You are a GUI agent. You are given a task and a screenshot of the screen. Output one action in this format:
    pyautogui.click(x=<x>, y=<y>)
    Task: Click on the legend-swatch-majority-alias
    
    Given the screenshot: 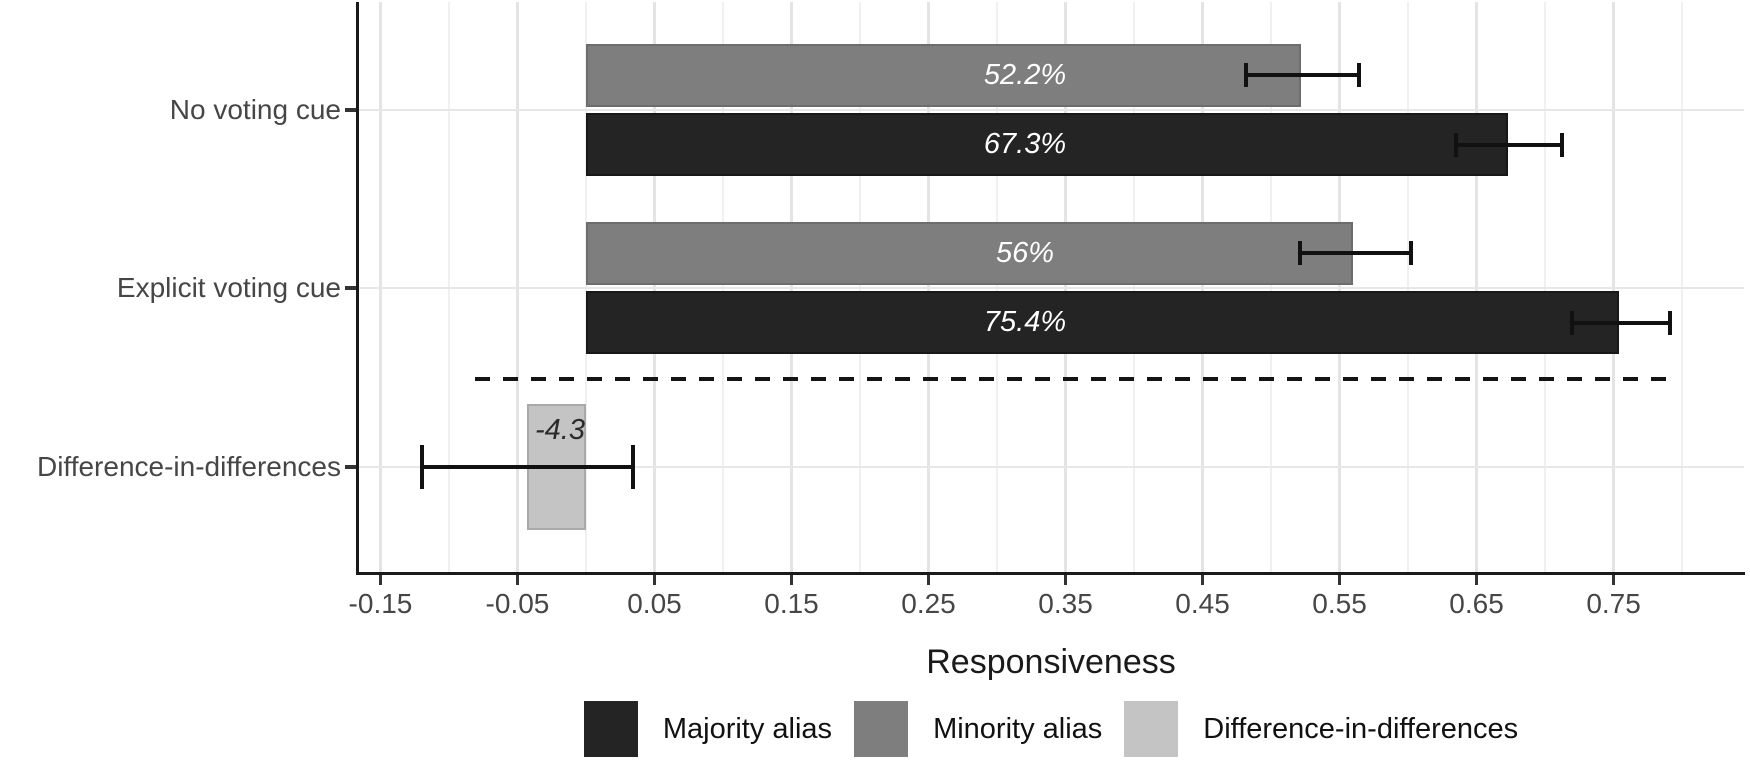 What is the action you would take?
    pyautogui.click(x=610, y=729)
    